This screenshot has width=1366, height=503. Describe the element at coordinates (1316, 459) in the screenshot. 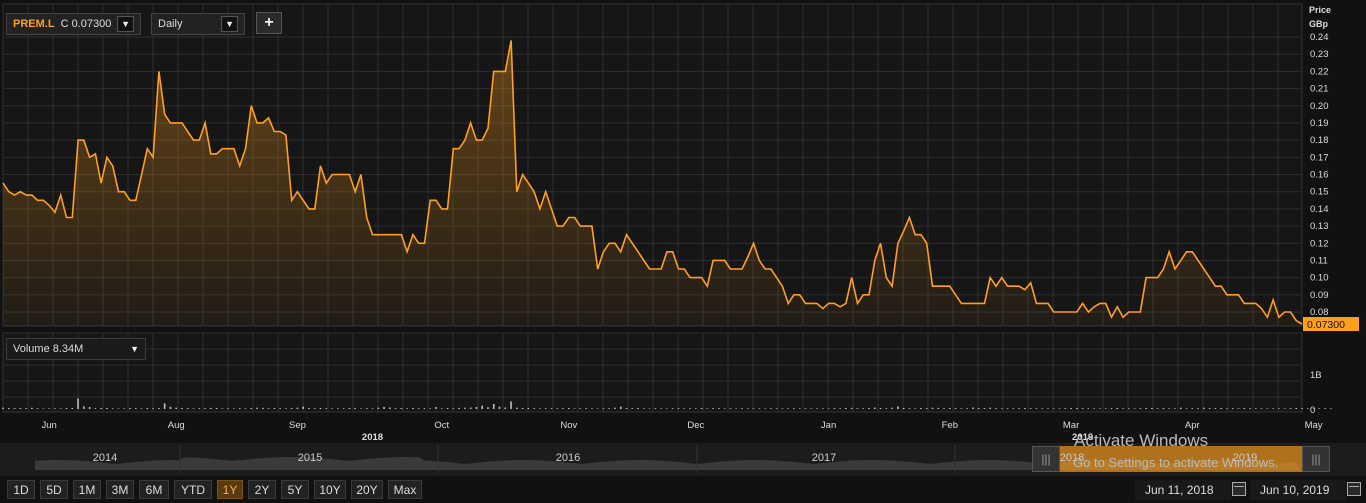

I see `navigator-right-handle: |||` at that location.